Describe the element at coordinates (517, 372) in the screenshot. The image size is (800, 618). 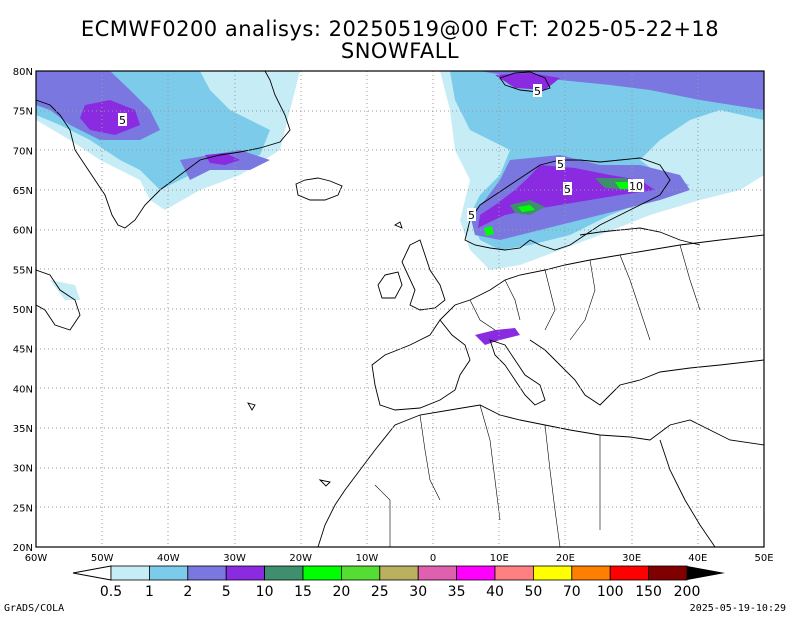
I see `coastline-italy` at that location.